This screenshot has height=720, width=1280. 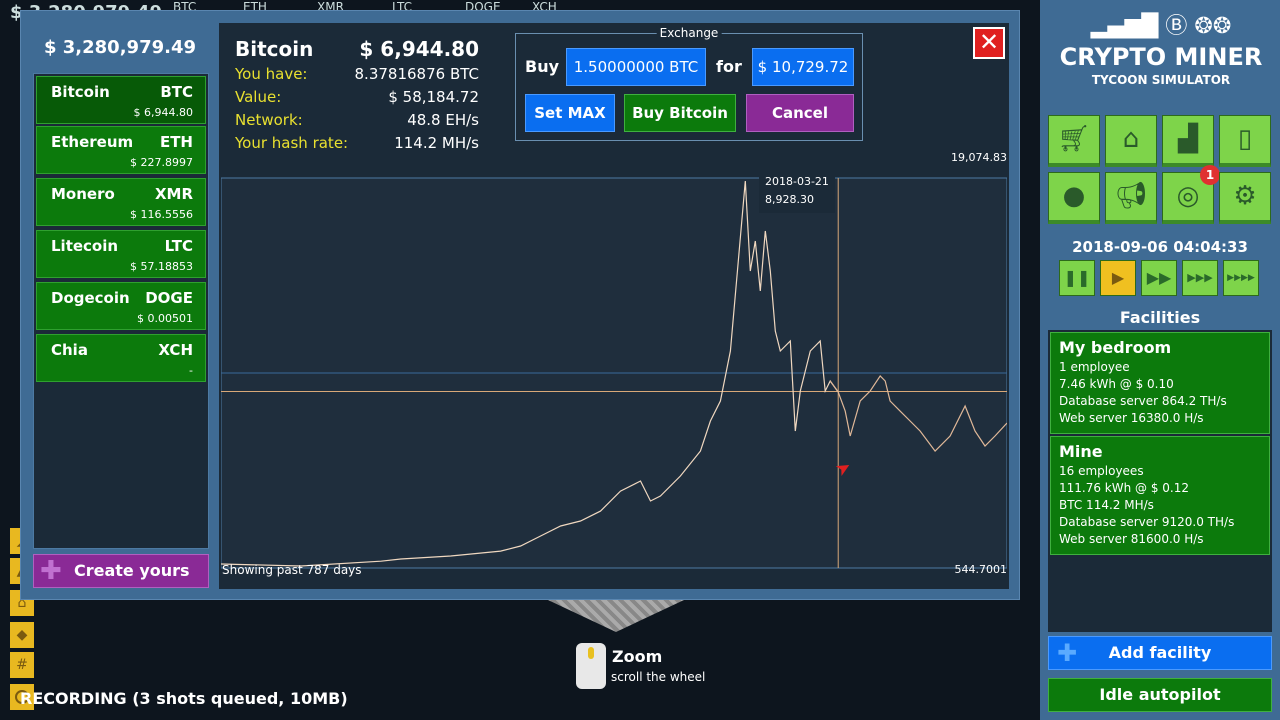 I want to click on marketing-button: 📢︎, so click(x=1131, y=198).